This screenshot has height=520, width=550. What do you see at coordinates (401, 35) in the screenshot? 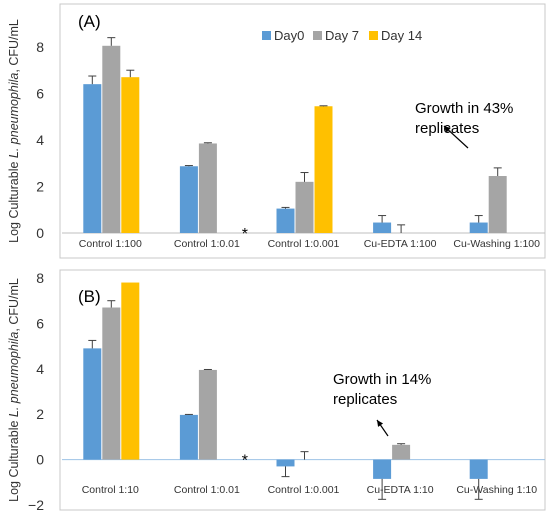
I see `legend-label: Day 14` at bounding box center [401, 35].